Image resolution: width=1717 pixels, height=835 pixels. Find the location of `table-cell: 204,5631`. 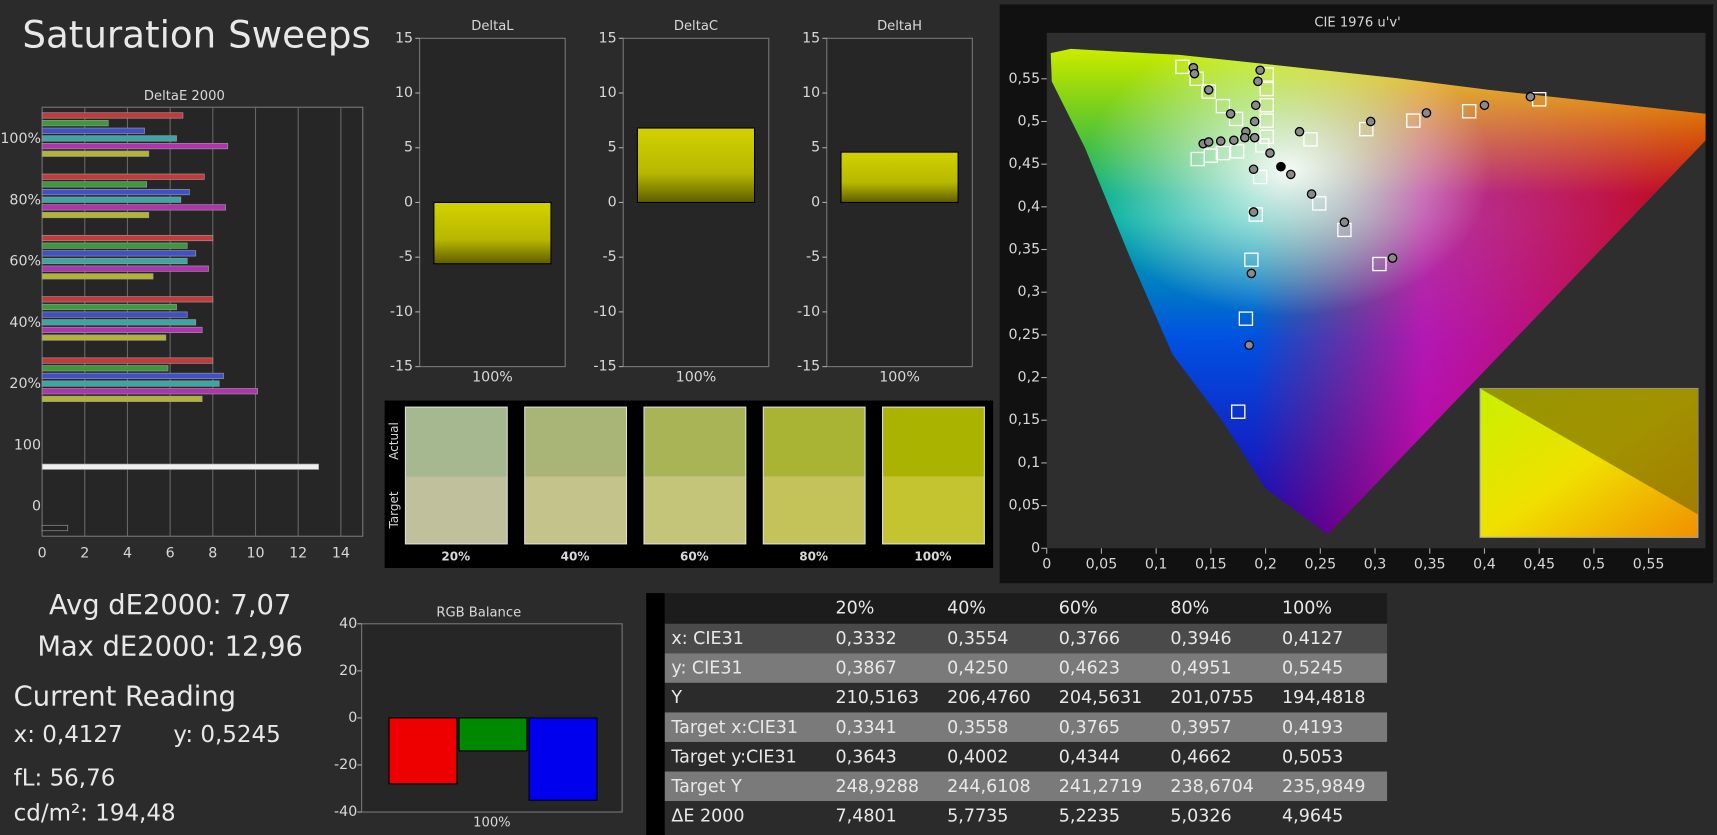

table-cell: 204,5631 is located at coordinates (1101, 698).